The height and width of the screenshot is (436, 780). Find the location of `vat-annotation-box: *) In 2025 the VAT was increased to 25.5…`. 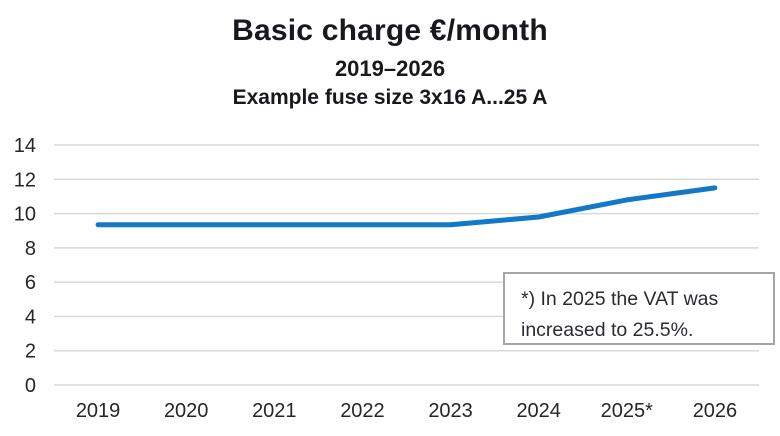

vat-annotation-box: *) In 2025 the VAT was increased to 25.5… is located at coordinates (639, 308).